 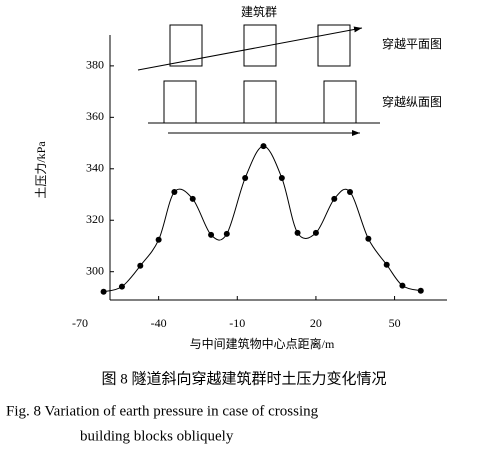 What do you see at coordinates (316, 323) in the screenshot?
I see `x-tick-label: 20` at bounding box center [316, 323].